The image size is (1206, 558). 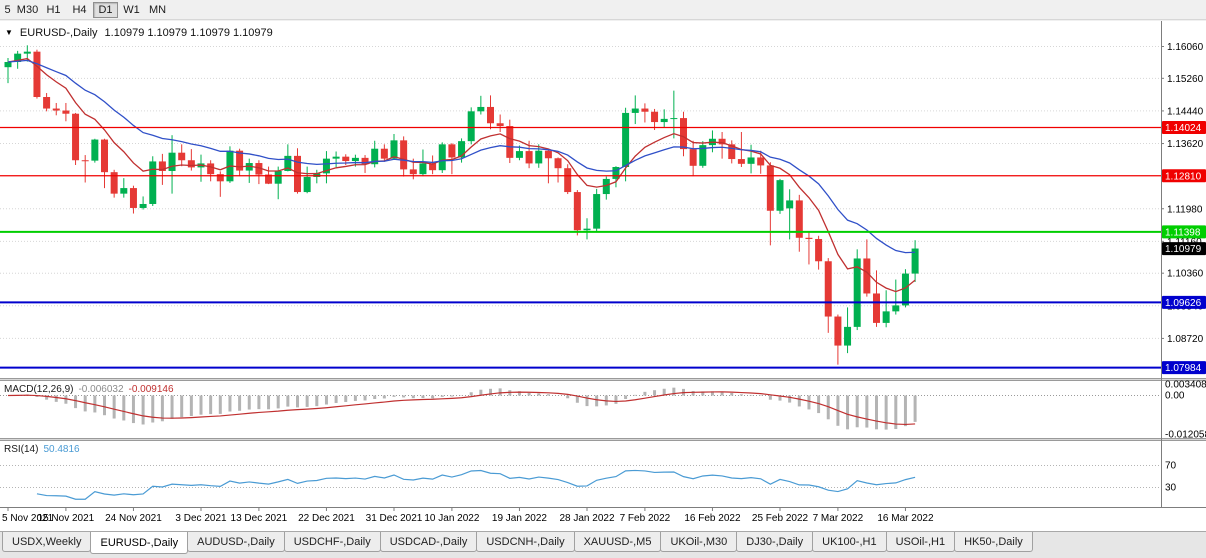 What do you see at coordinates (28, 518) in the screenshot?
I see `date-label: 5 Nov 2021` at bounding box center [28, 518].